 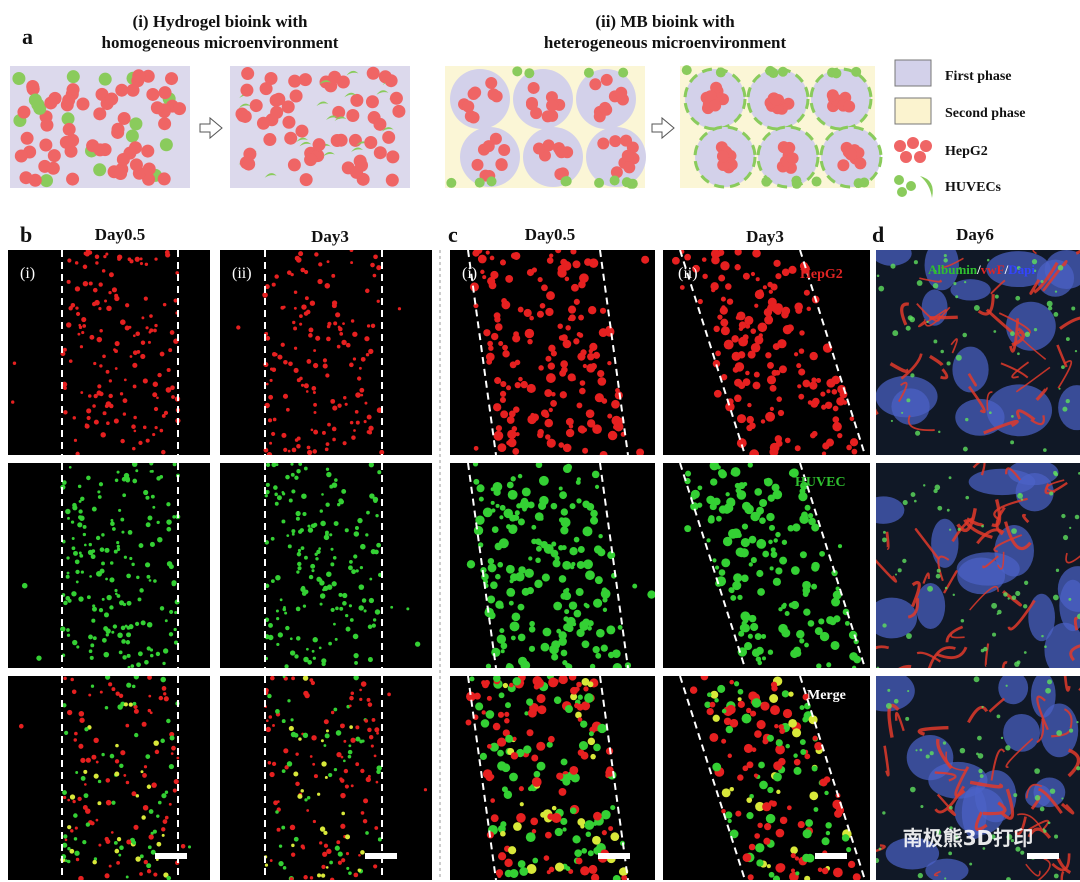 What do you see at coordinates (878, 234) in the screenshot?
I see `panel-label: d` at bounding box center [878, 234].